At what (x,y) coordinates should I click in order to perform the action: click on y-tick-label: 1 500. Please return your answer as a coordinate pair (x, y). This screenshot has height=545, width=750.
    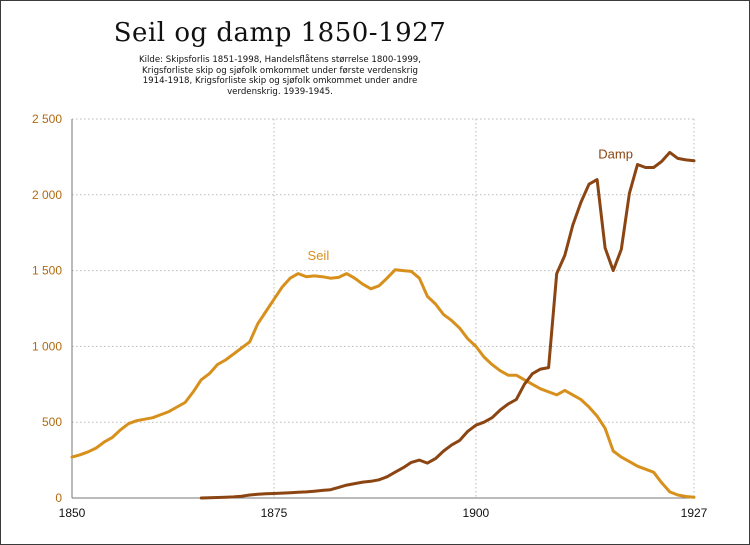
    Looking at the image, I should click on (47, 271).